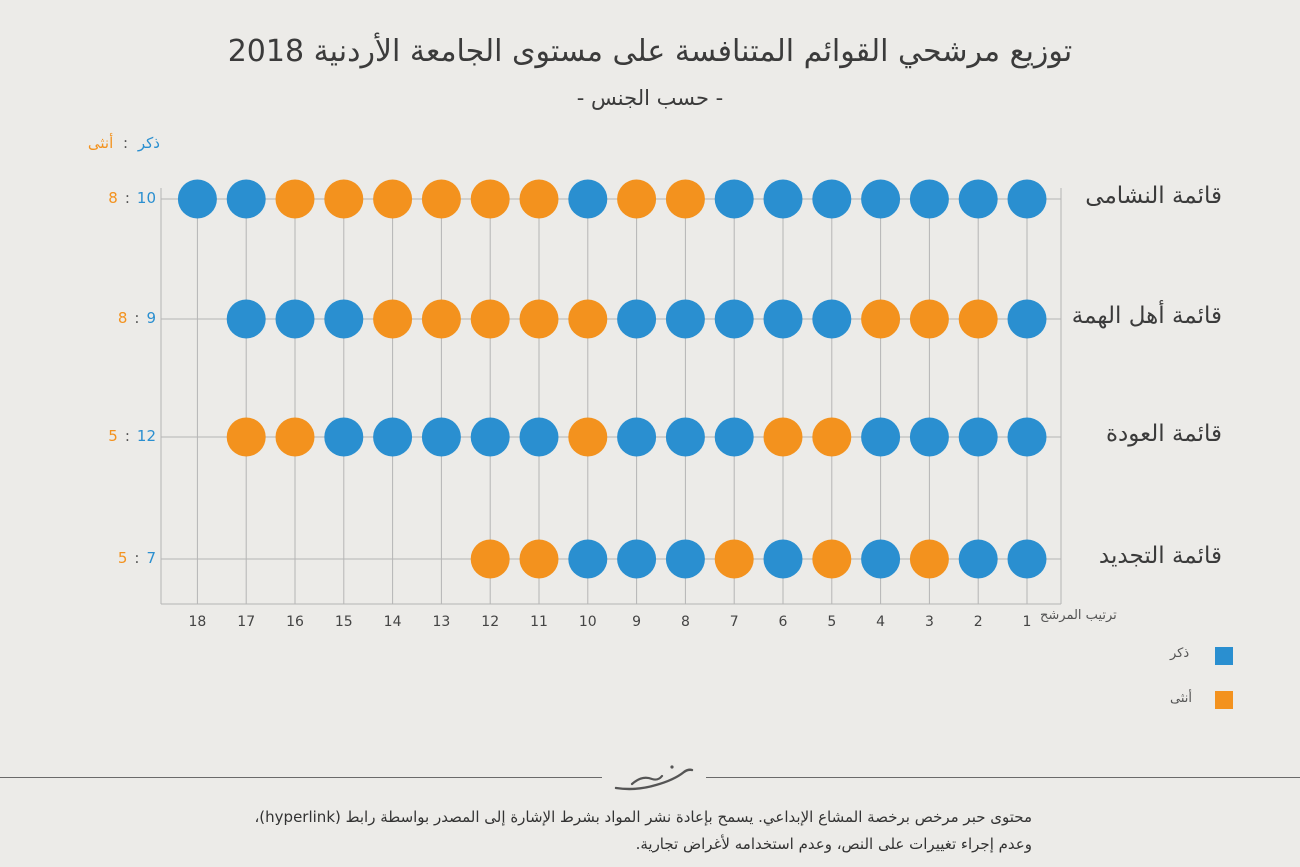 The height and width of the screenshot is (867, 1300). Describe the element at coordinates (1224, 656) in the screenshot. I see `legend-swatch-male` at that location.